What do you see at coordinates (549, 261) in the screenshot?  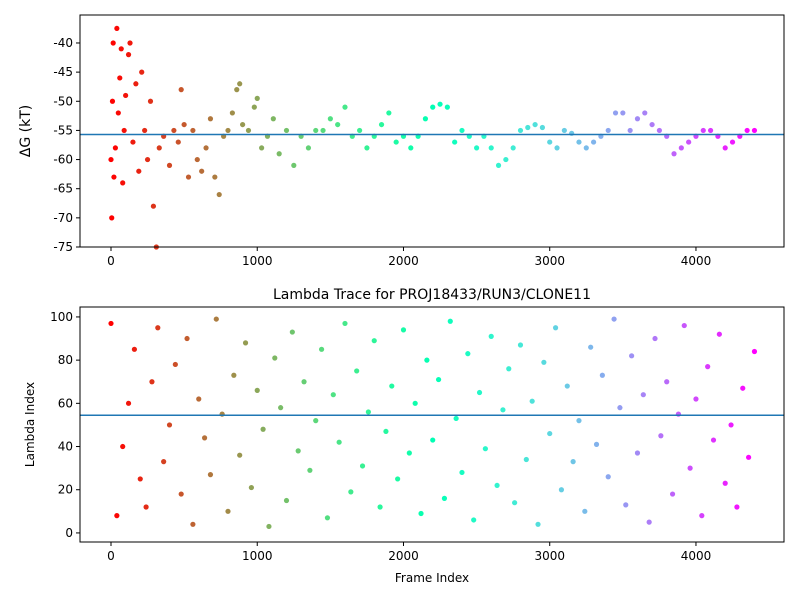 I see `x-tick-label: 3000` at bounding box center [549, 261].